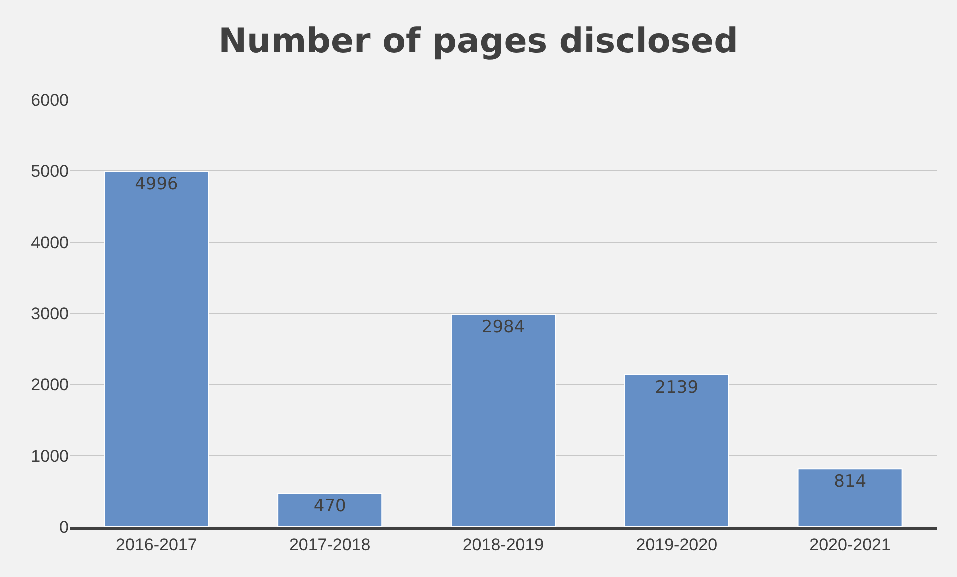  I want to click on y-tick-label: 2000, so click(50, 385).